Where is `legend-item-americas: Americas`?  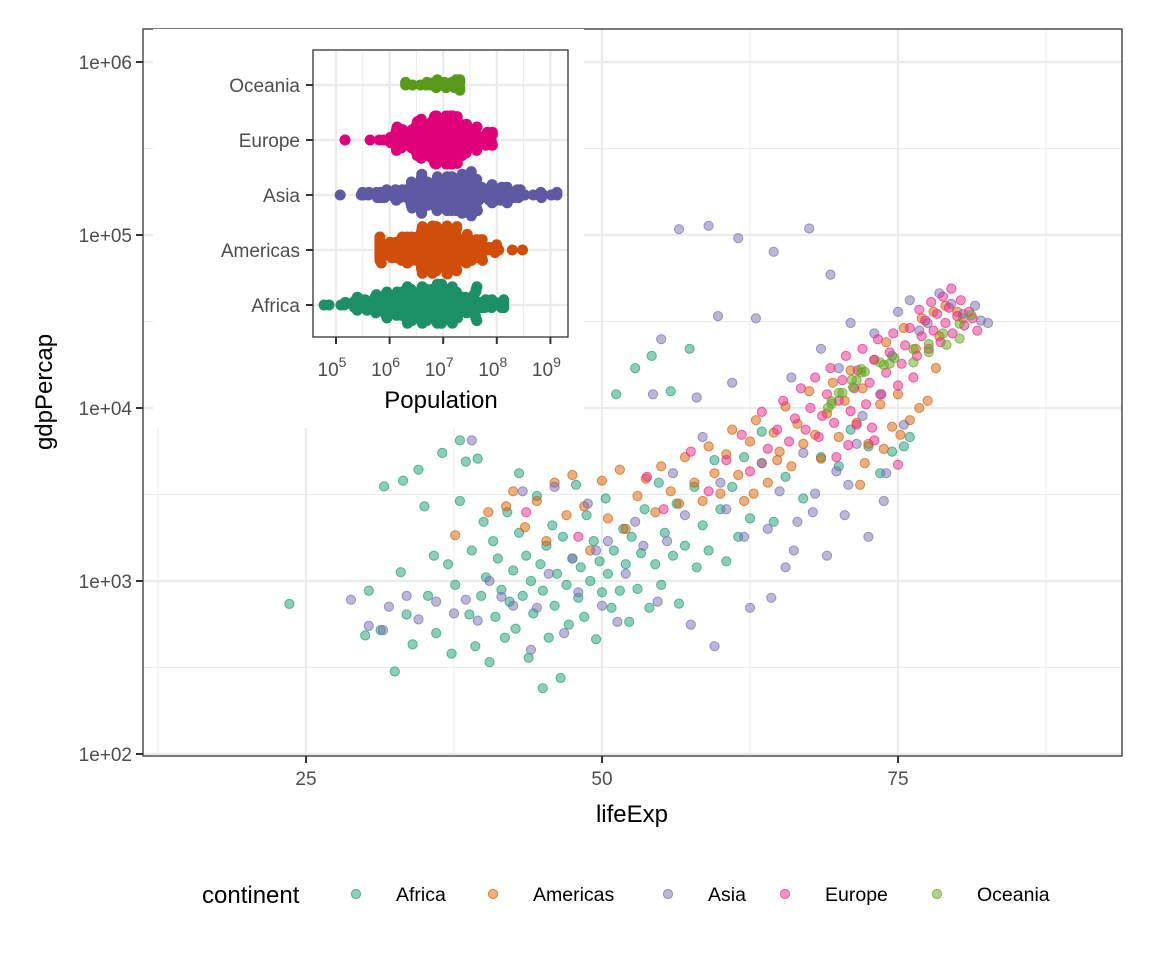 legend-item-americas: Americas is located at coordinates (551, 895).